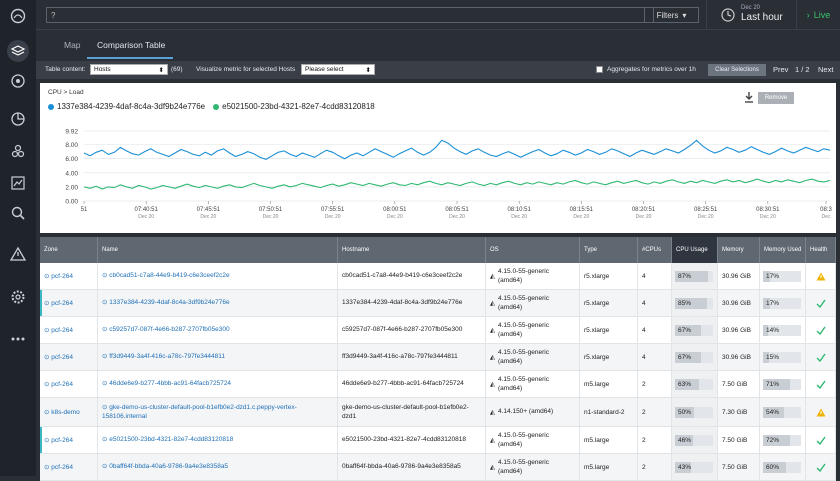 This screenshot has width=840, height=481. I want to click on selected-row-marker, so click(41, 440).